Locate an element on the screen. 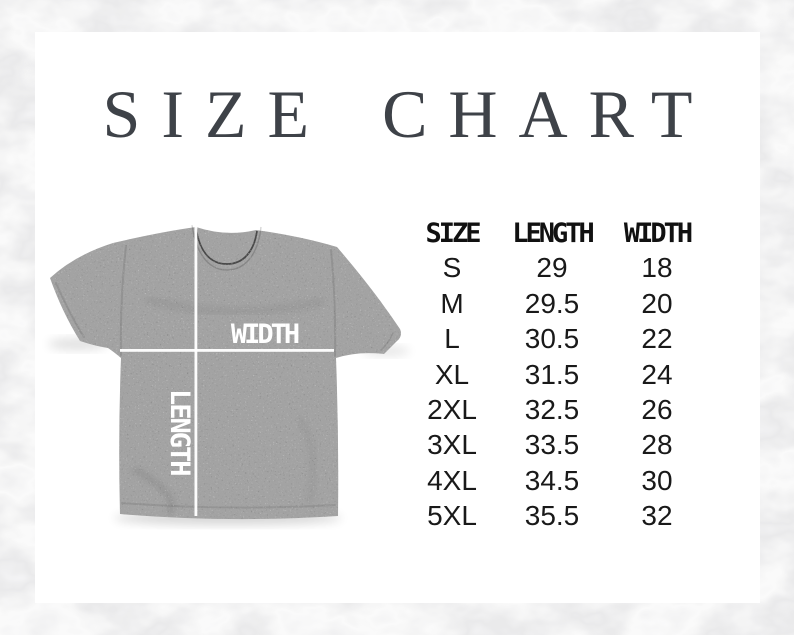 This screenshot has width=794, height=635. column-header-width: WIDTH is located at coordinates (658, 233).